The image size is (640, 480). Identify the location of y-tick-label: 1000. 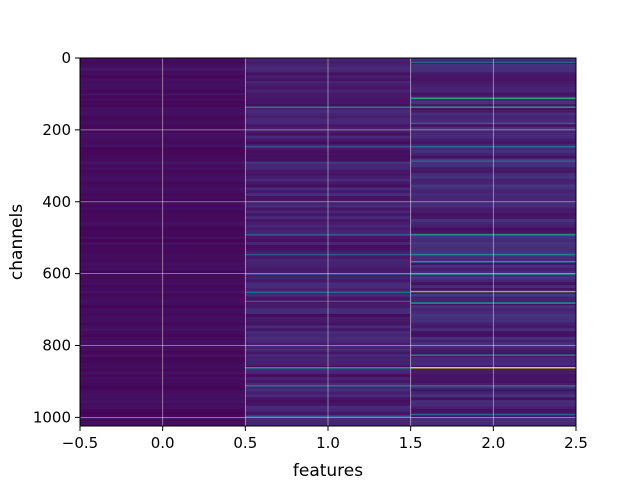
(52, 417).